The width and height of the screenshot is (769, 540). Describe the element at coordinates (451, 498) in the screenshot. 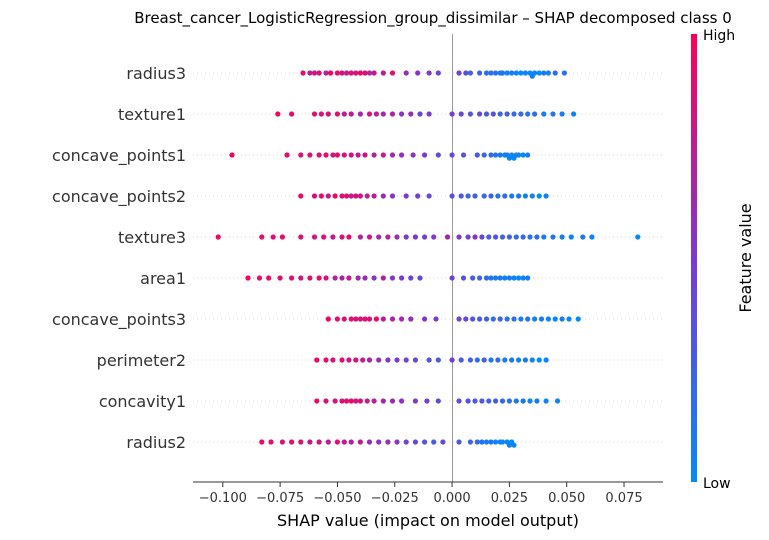

I see `x-tick-label: 0.000` at that location.